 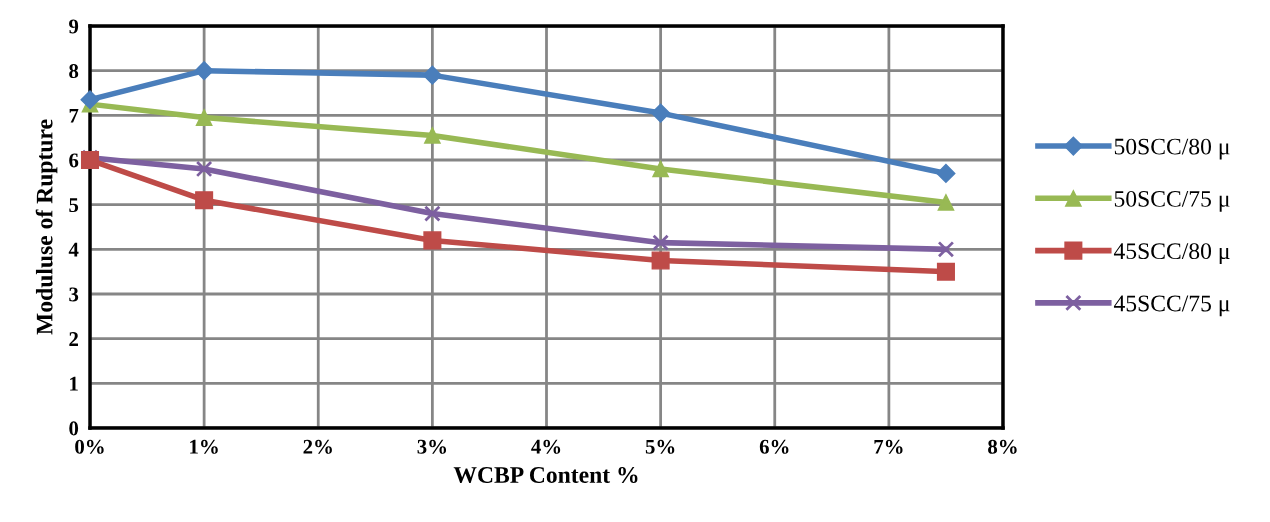 What do you see at coordinates (317, 446) in the screenshot?
I see `x-tick-label: 2%` at bounding box center [317, 446].